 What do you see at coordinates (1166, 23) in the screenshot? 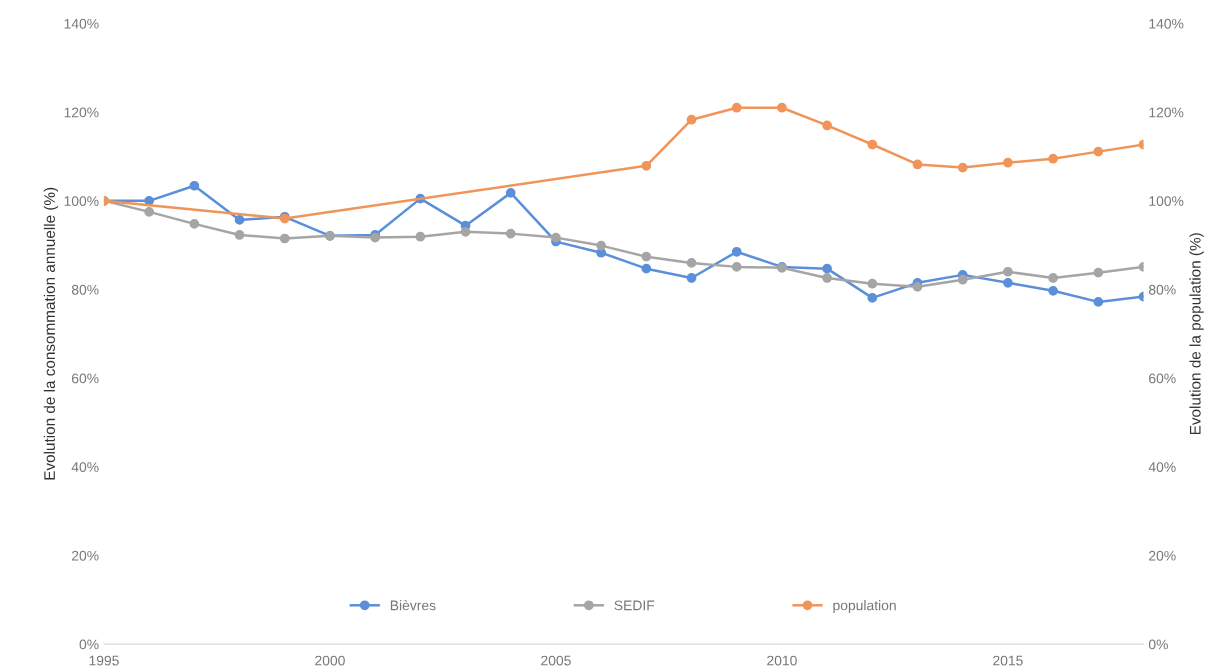
I see `y2-tick-label: 140%` at bounding box center [1166, 23].